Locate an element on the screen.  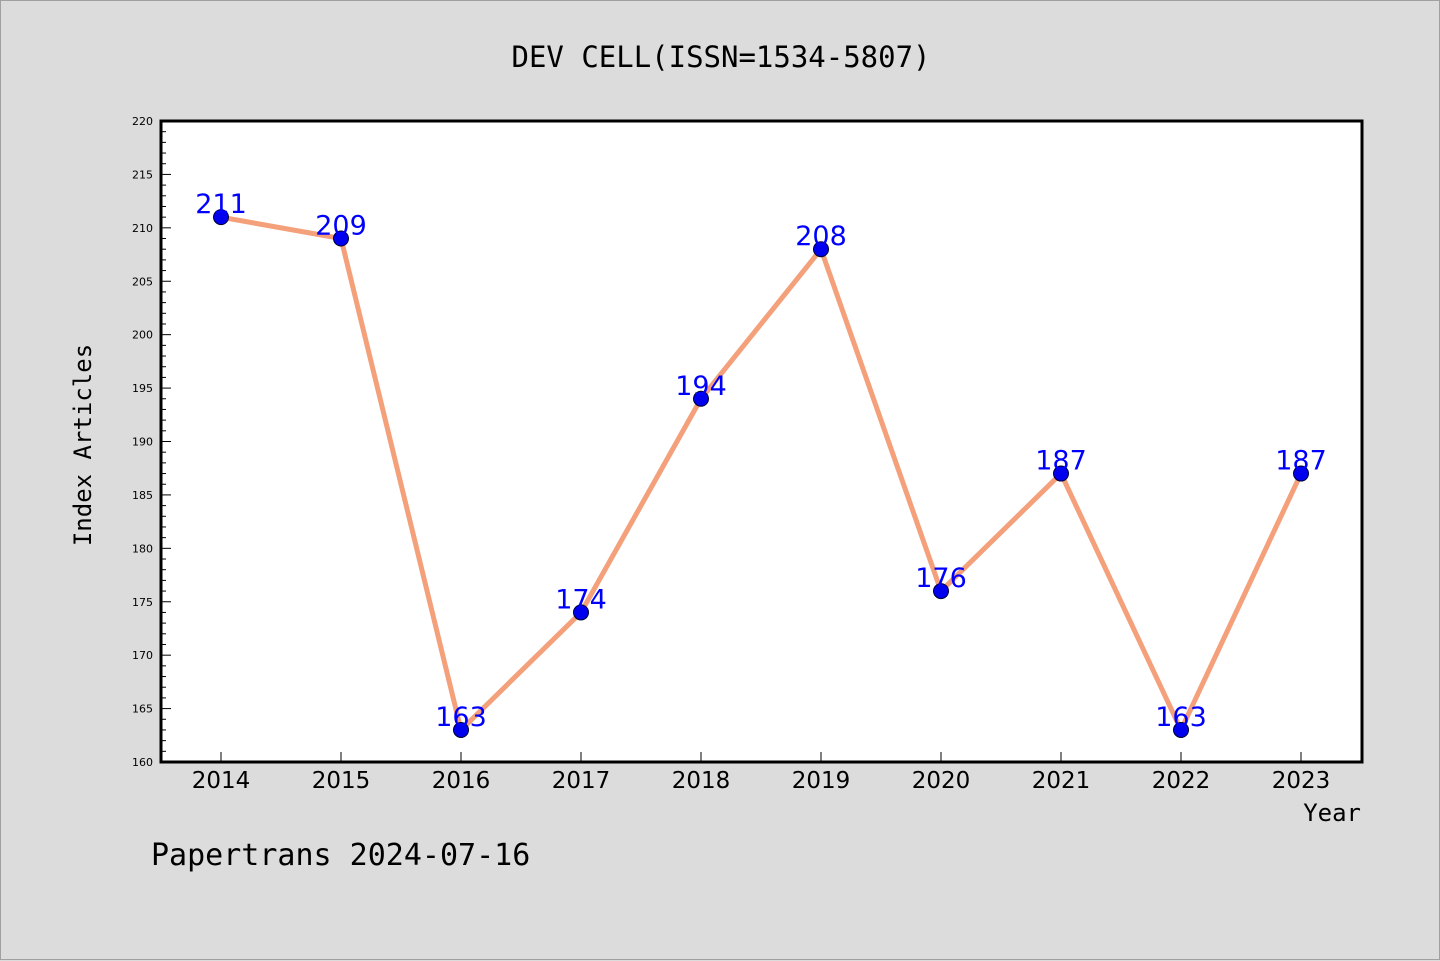
data-label: 194 is located at coordinates (701, 386).